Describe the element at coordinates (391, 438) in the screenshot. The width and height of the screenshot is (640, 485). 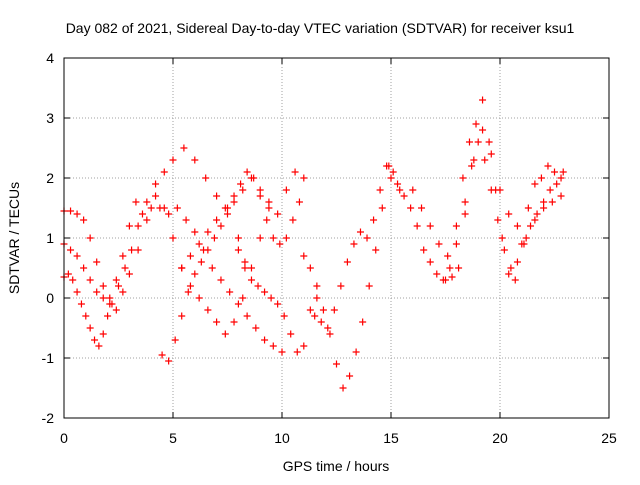
I see `x-tick-label: 15` at that location.